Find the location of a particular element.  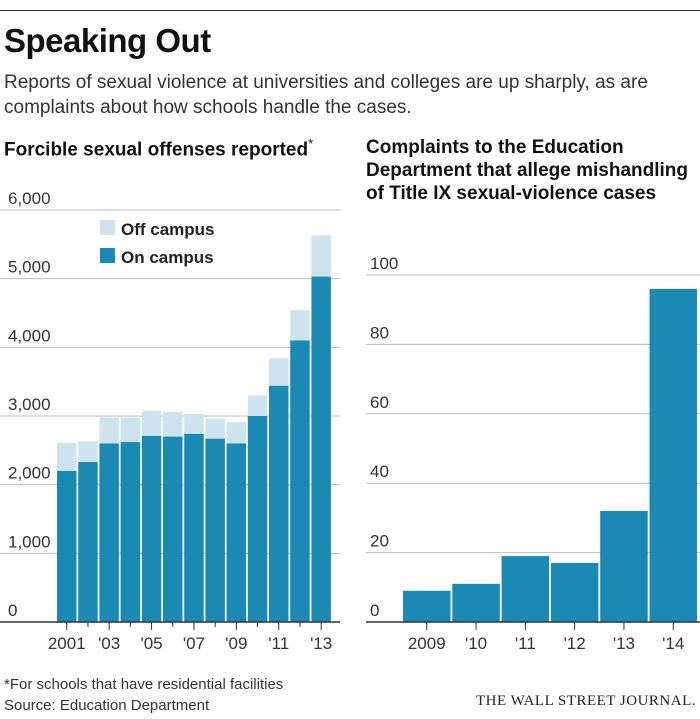

right-y-tick-label: 40 is located at coordinates (379, 471).